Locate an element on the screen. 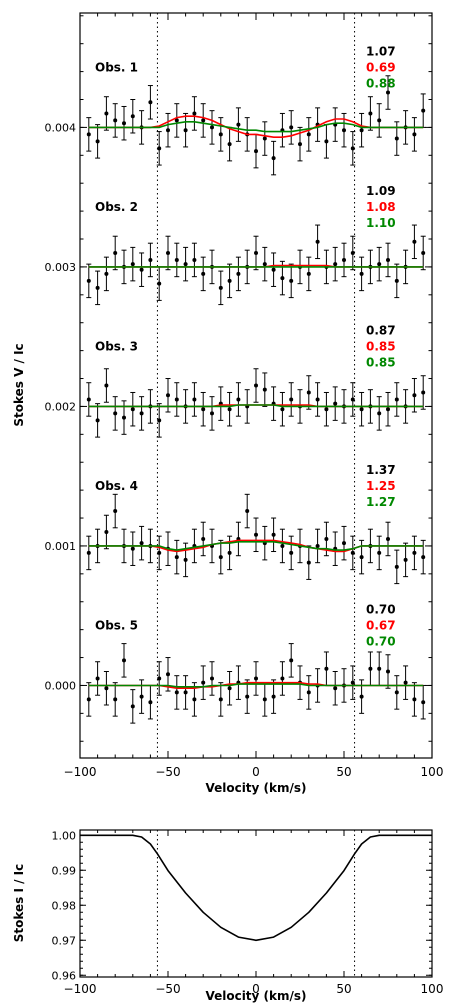 Image resolution: width=458 pixels, height=1007 pixels. fit-value-2: 1.25 is located at coordinates (381, 486).